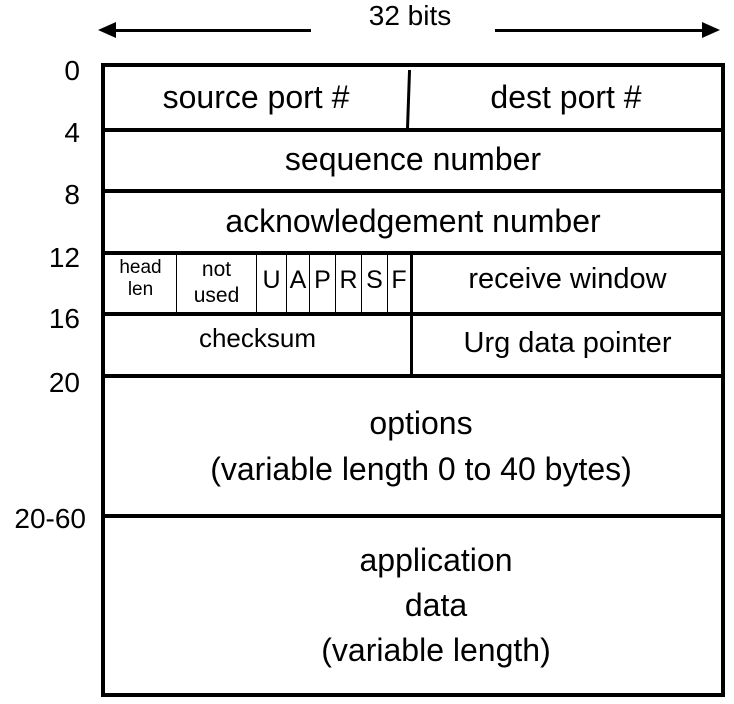 The height and width of the screenshot is (704, 734). I want to click on application-data-line-3: (variable length), so click(436, 649).